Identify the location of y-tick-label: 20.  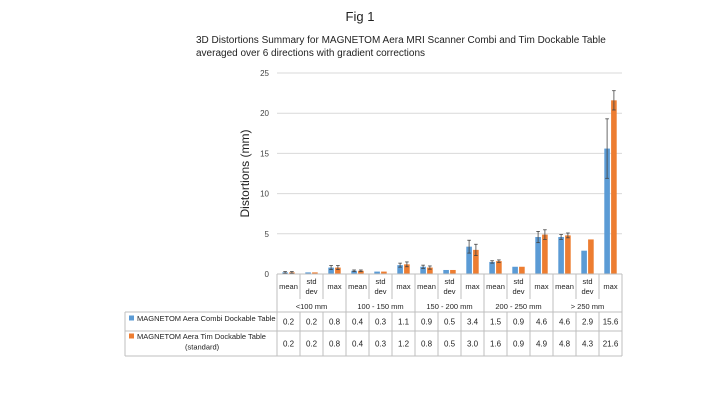
(264, 113).